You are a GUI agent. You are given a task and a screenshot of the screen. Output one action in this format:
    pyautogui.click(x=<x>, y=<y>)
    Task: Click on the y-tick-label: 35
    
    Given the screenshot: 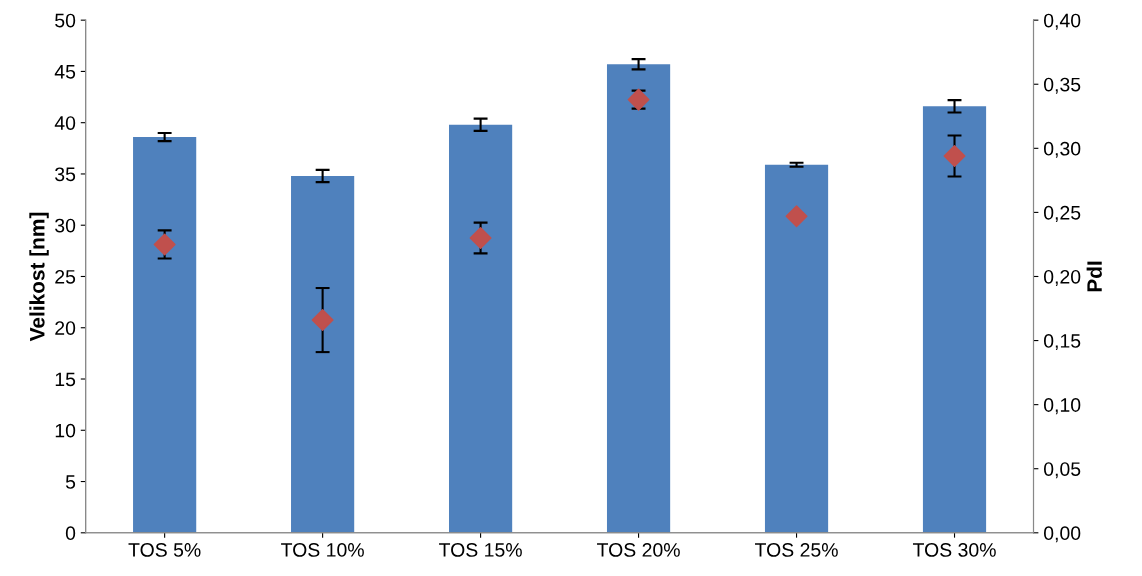 What is the action you would take?
    pyautogui.click(x=65, y=174)
    